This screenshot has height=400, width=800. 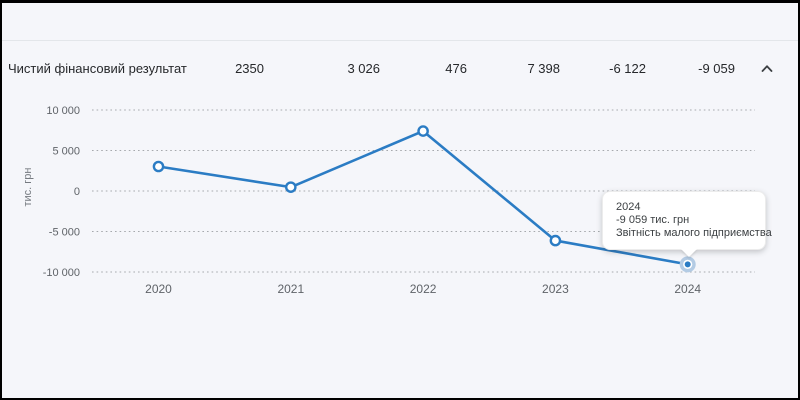 I want to click on metric-value: 7 398, so click(x=543, y=68).